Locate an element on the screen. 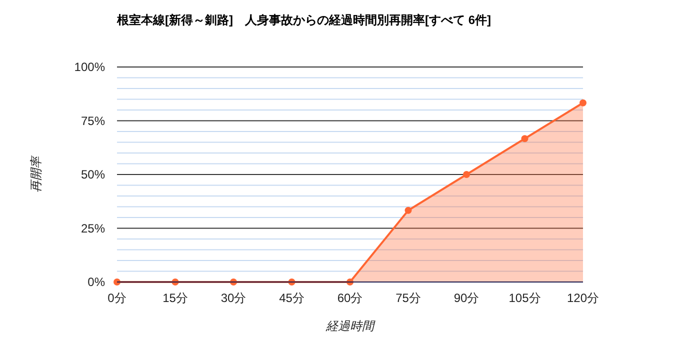  x-tick-label: 90分 is located at coordinates (467, 298).